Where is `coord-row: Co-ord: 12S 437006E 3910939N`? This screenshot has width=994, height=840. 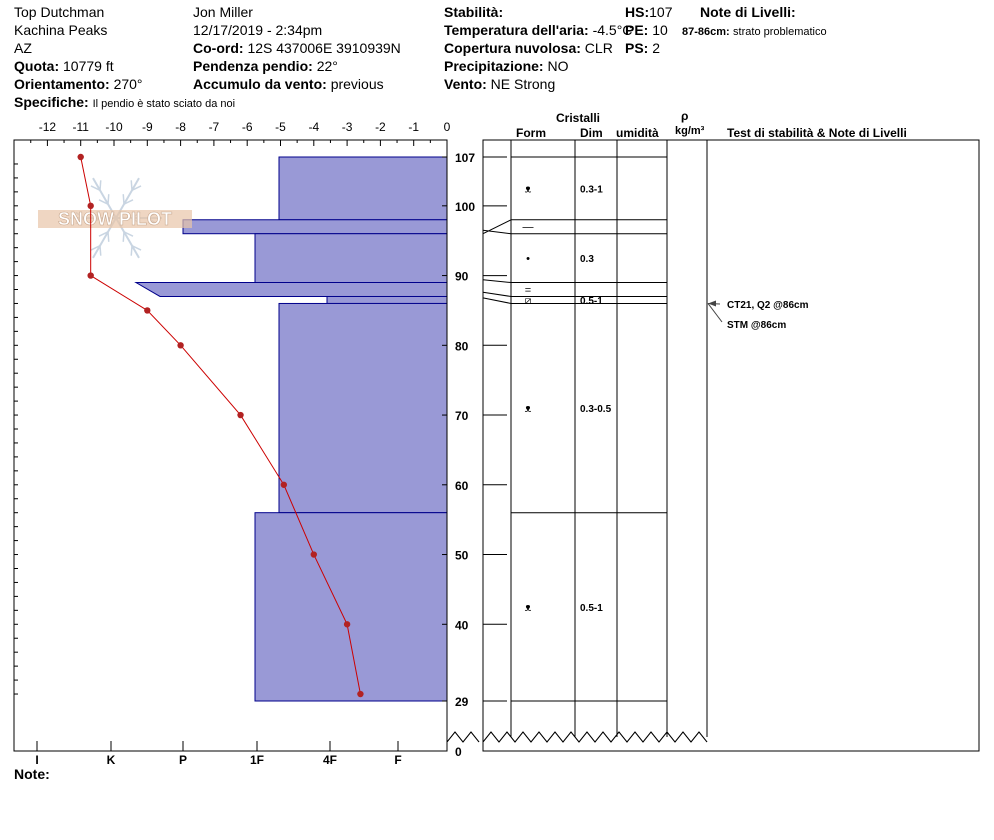 coord-row: Co-ord: 12S 437006E 3910939N is located at coordinates (297, 48).